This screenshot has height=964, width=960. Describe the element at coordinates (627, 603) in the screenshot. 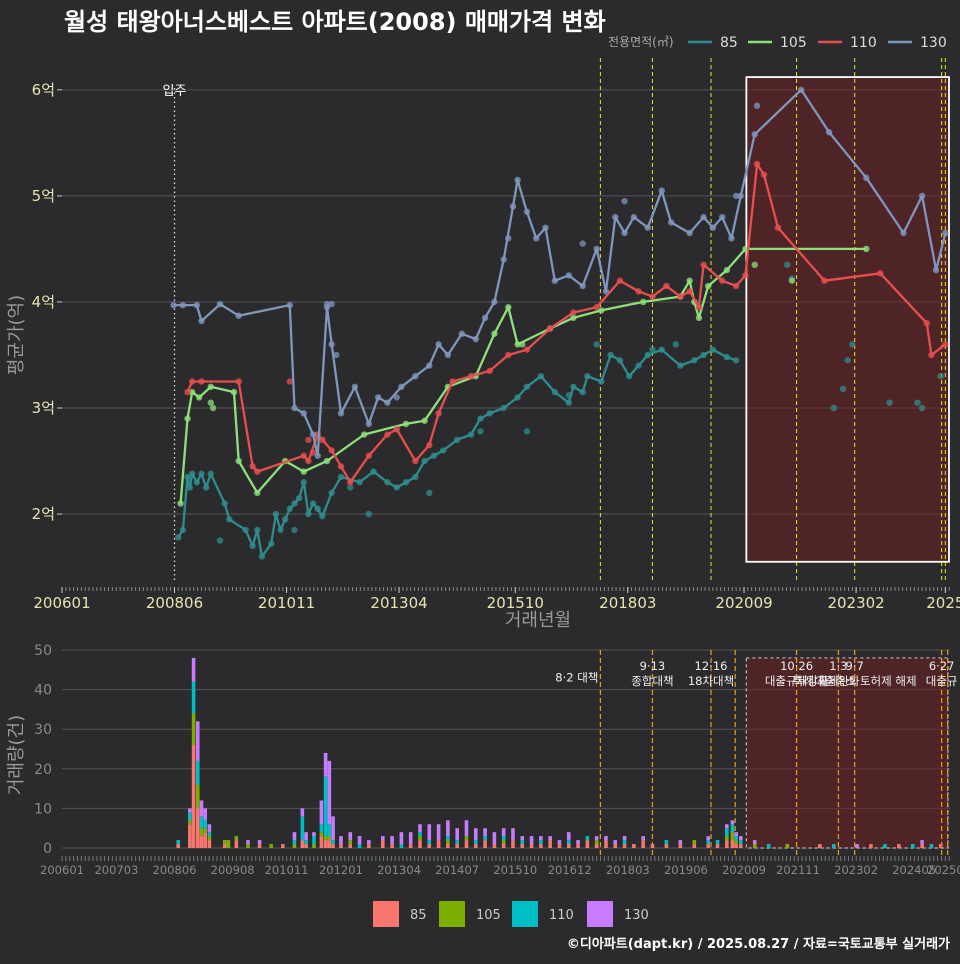

I see `x-tick-label-top-5: 201803` at that location.